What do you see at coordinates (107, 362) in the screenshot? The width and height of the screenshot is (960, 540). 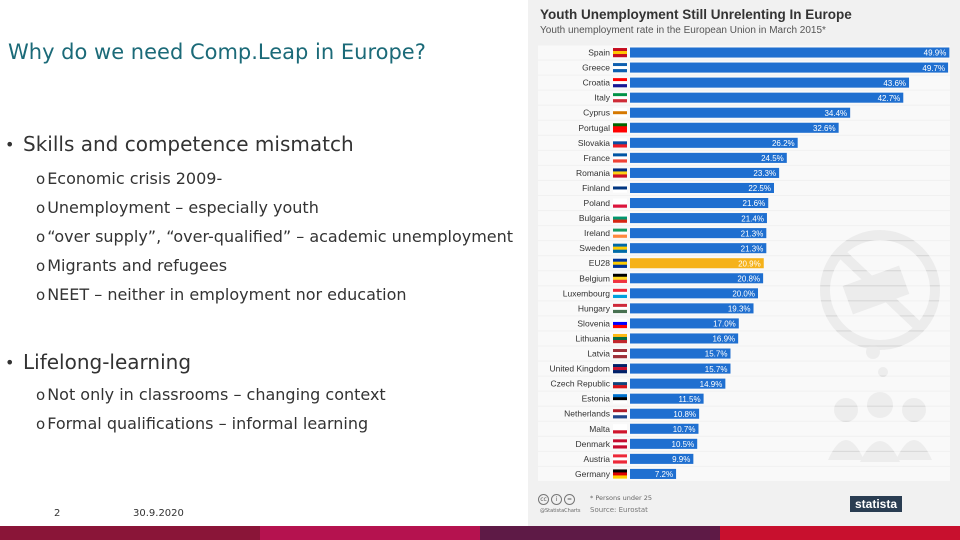 I see `bullet-heading-text: Lifelong-learning` at bounding box center [107, 362].